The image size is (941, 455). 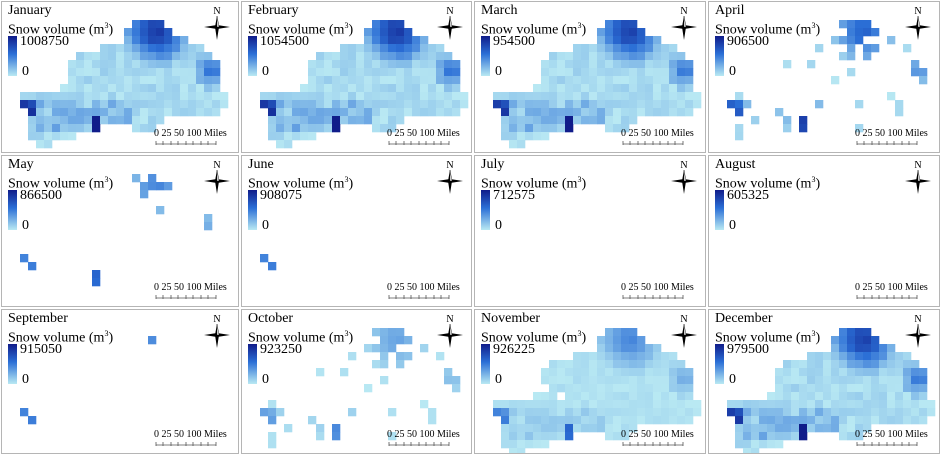 I want to click on north-arrow-icon: N, so click(x=450, y=331).